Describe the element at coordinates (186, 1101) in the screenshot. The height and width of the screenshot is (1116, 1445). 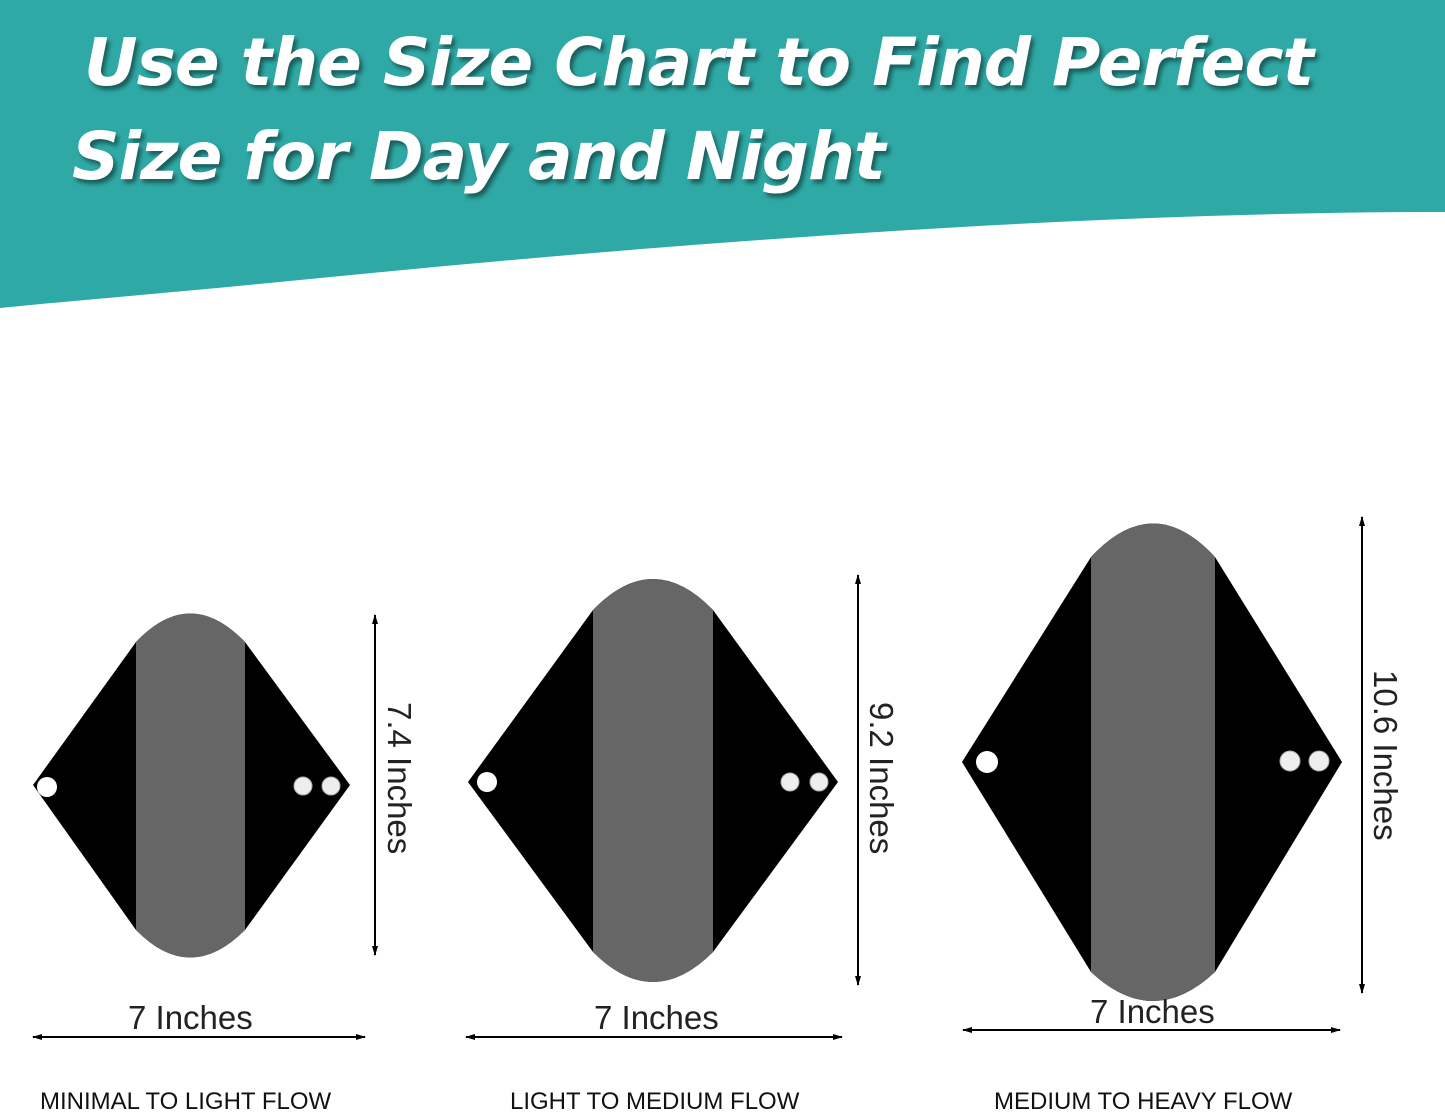
I see `flow-label-small: MINIMAL TO LIGHT FLOW` at that location.